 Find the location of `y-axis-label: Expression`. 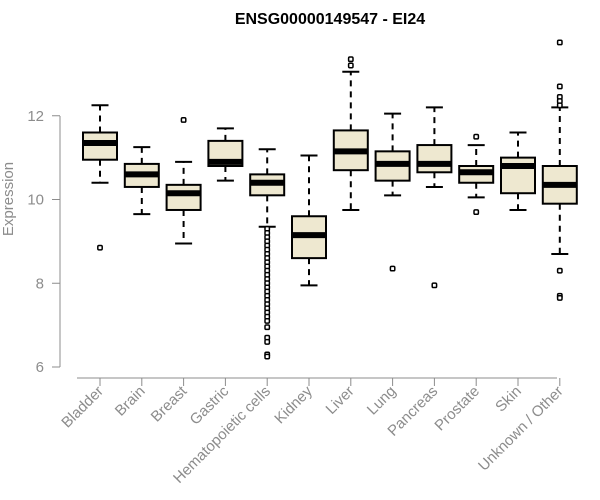

y-axis-label: Expression is located at coordinates (8, 199).